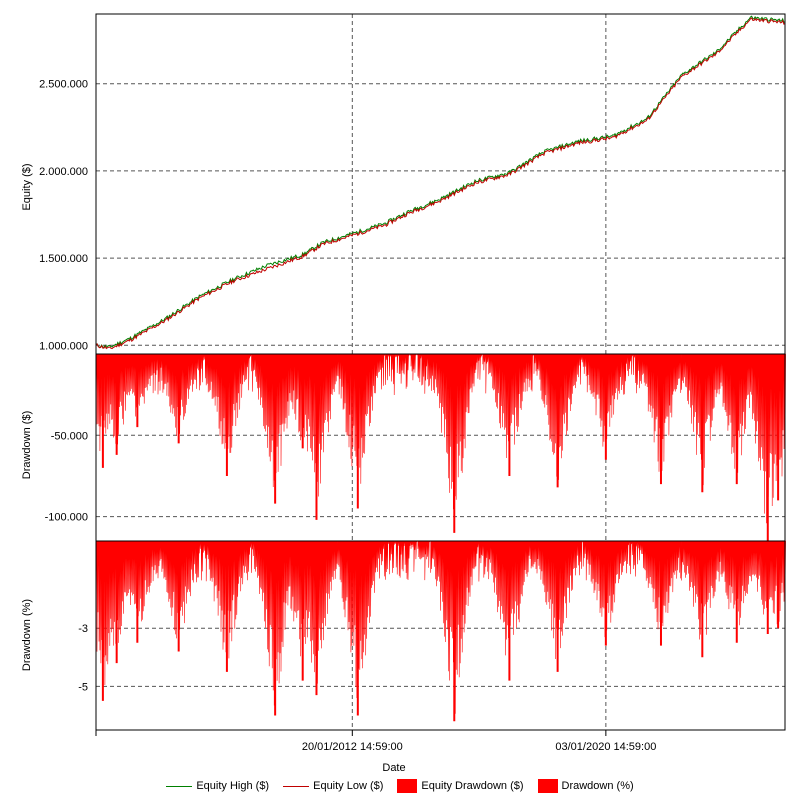 This screenshot has width=800, height=800. I want to click on legend-swatch-equity-drawdown, so click(407, 786).